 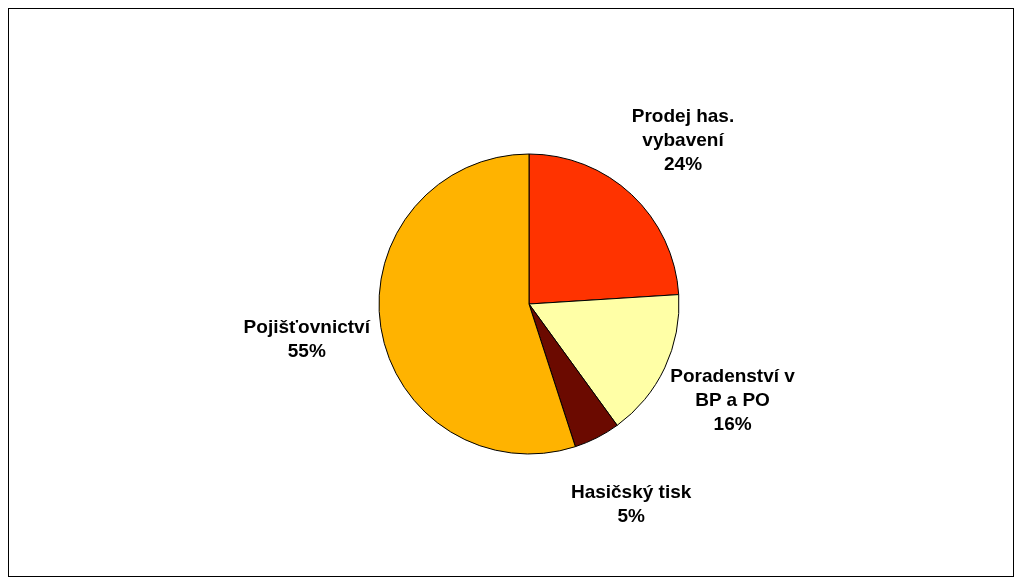 I want to click on slice-label: Hasičský tisk, so click(x=631, y=492).